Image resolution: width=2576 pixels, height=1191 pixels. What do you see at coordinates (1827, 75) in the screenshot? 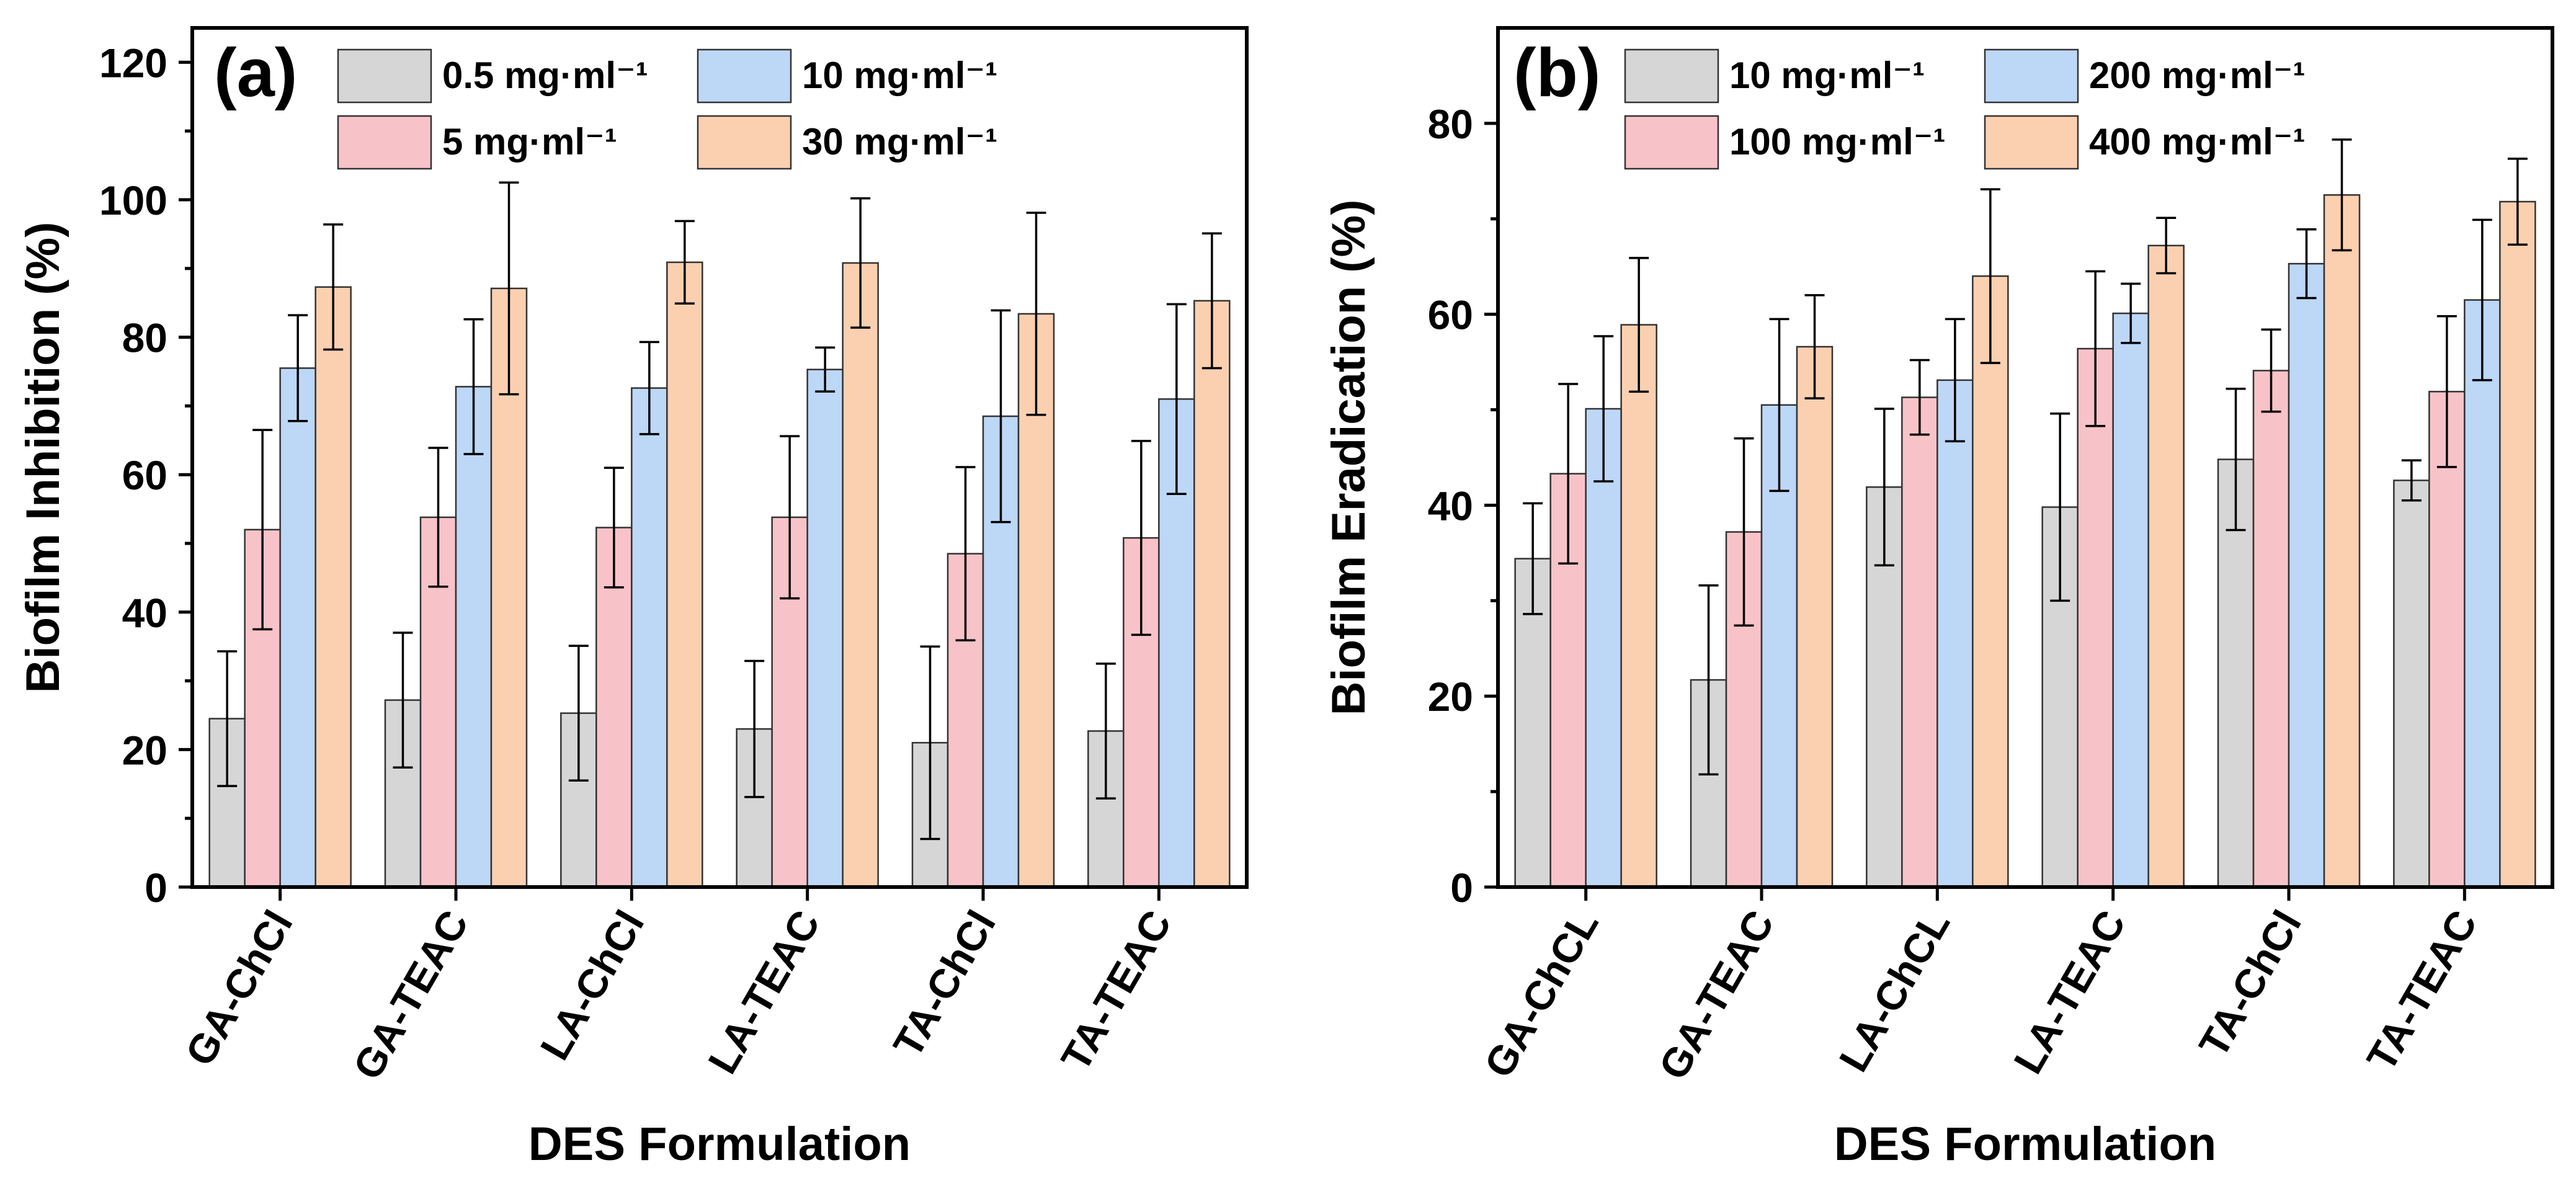
I see `legend-label-1: 10 mg·ml⁻¹` at bounding box center [1827, 75].